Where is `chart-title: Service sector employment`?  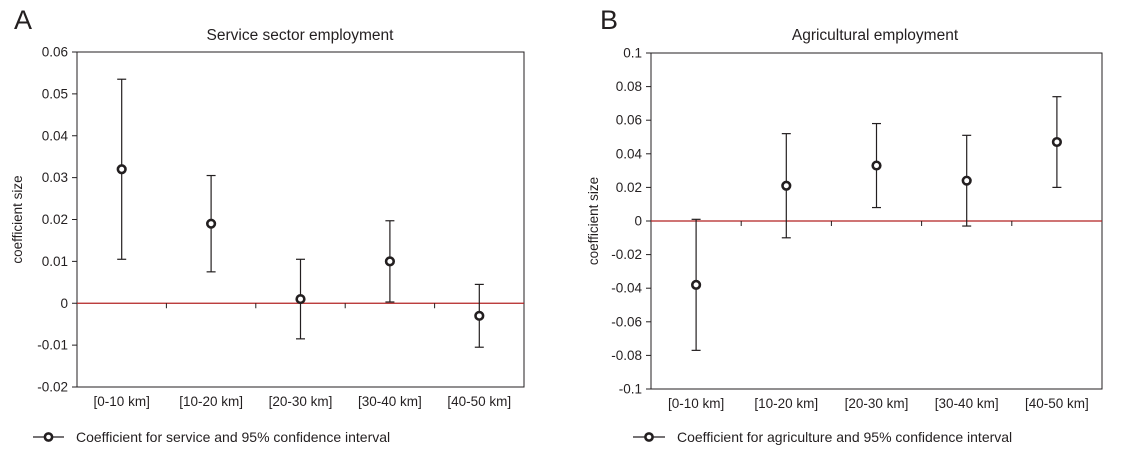 chart-title: Service sector employment is located at coordinates (301, 35).